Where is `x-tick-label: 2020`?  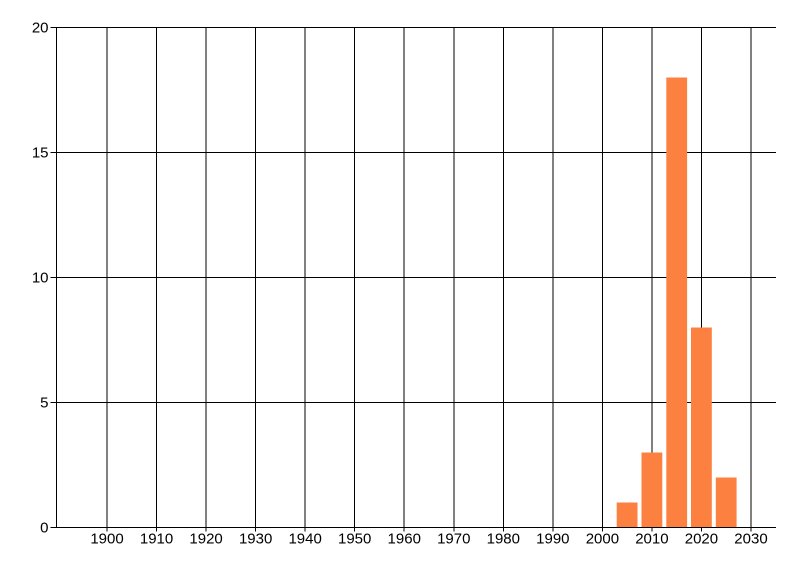 x-tick-label: 2020 is located at coordinates (701, 539).